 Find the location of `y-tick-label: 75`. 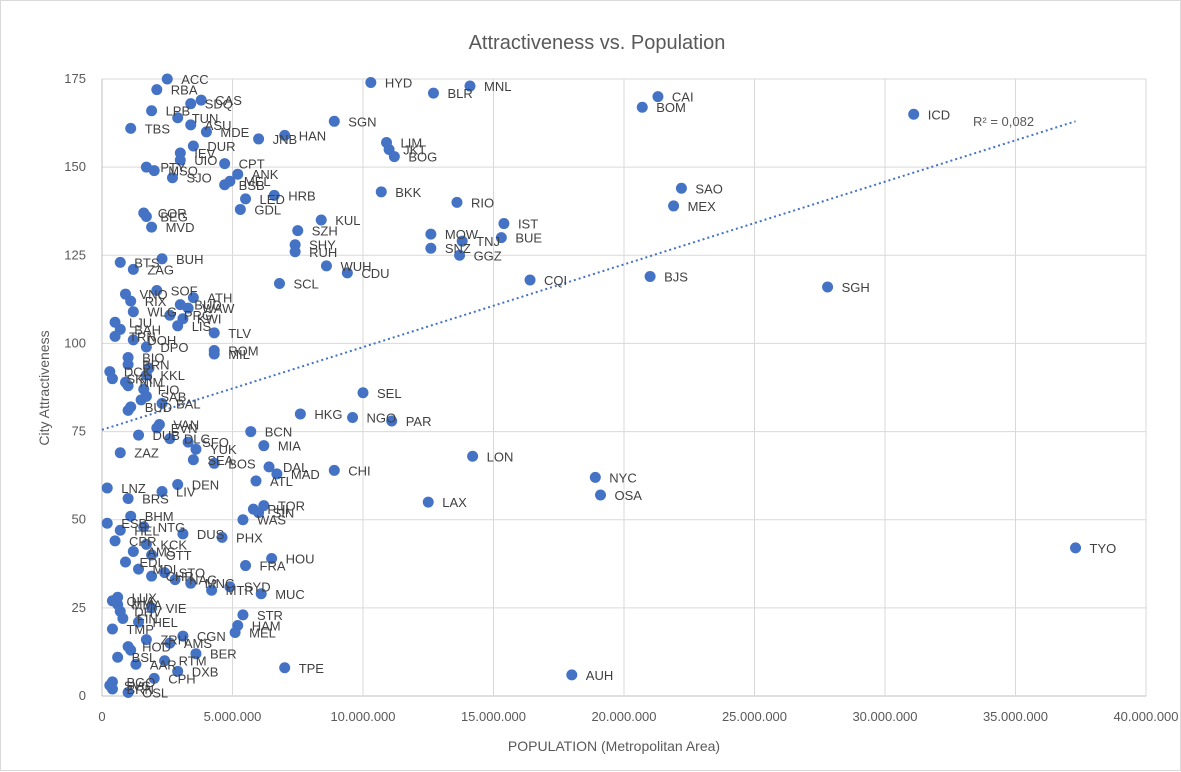

y-tick-label: 75 is located at coordinates (79, 431).